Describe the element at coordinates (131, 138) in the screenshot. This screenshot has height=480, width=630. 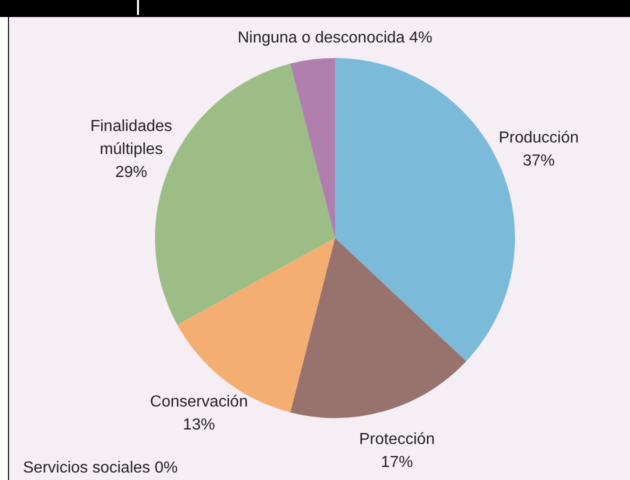
I see `slice-label: Finalidades múltiples` at that location.